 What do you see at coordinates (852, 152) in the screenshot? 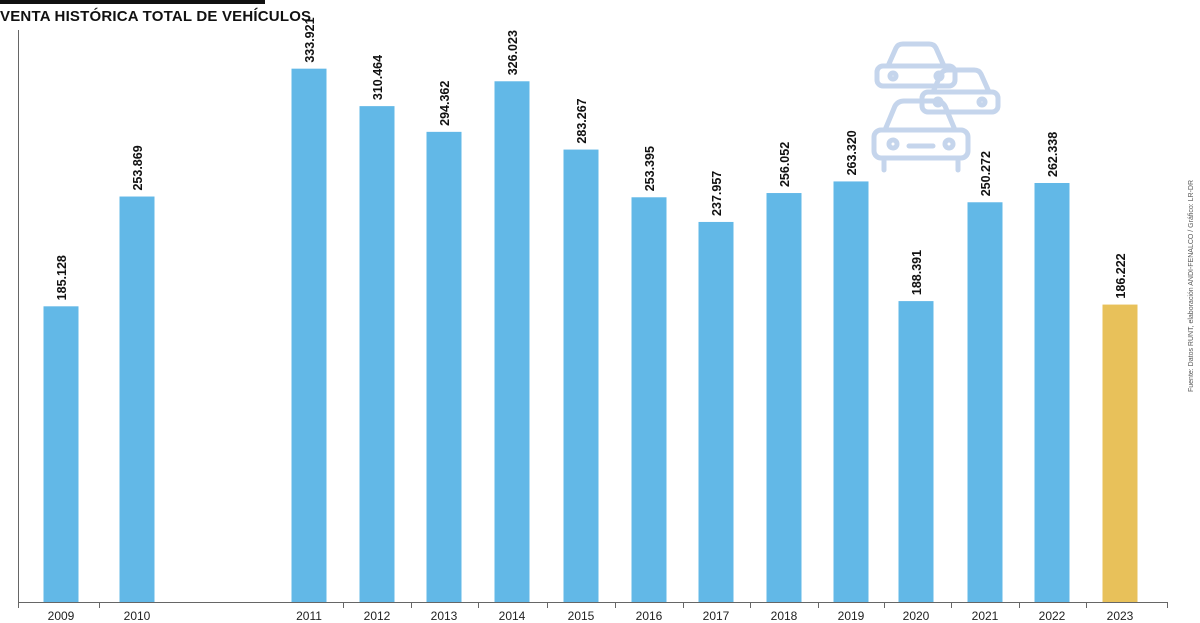
I see `value-label-2019: 263.320` at bounding box center [852, 152].